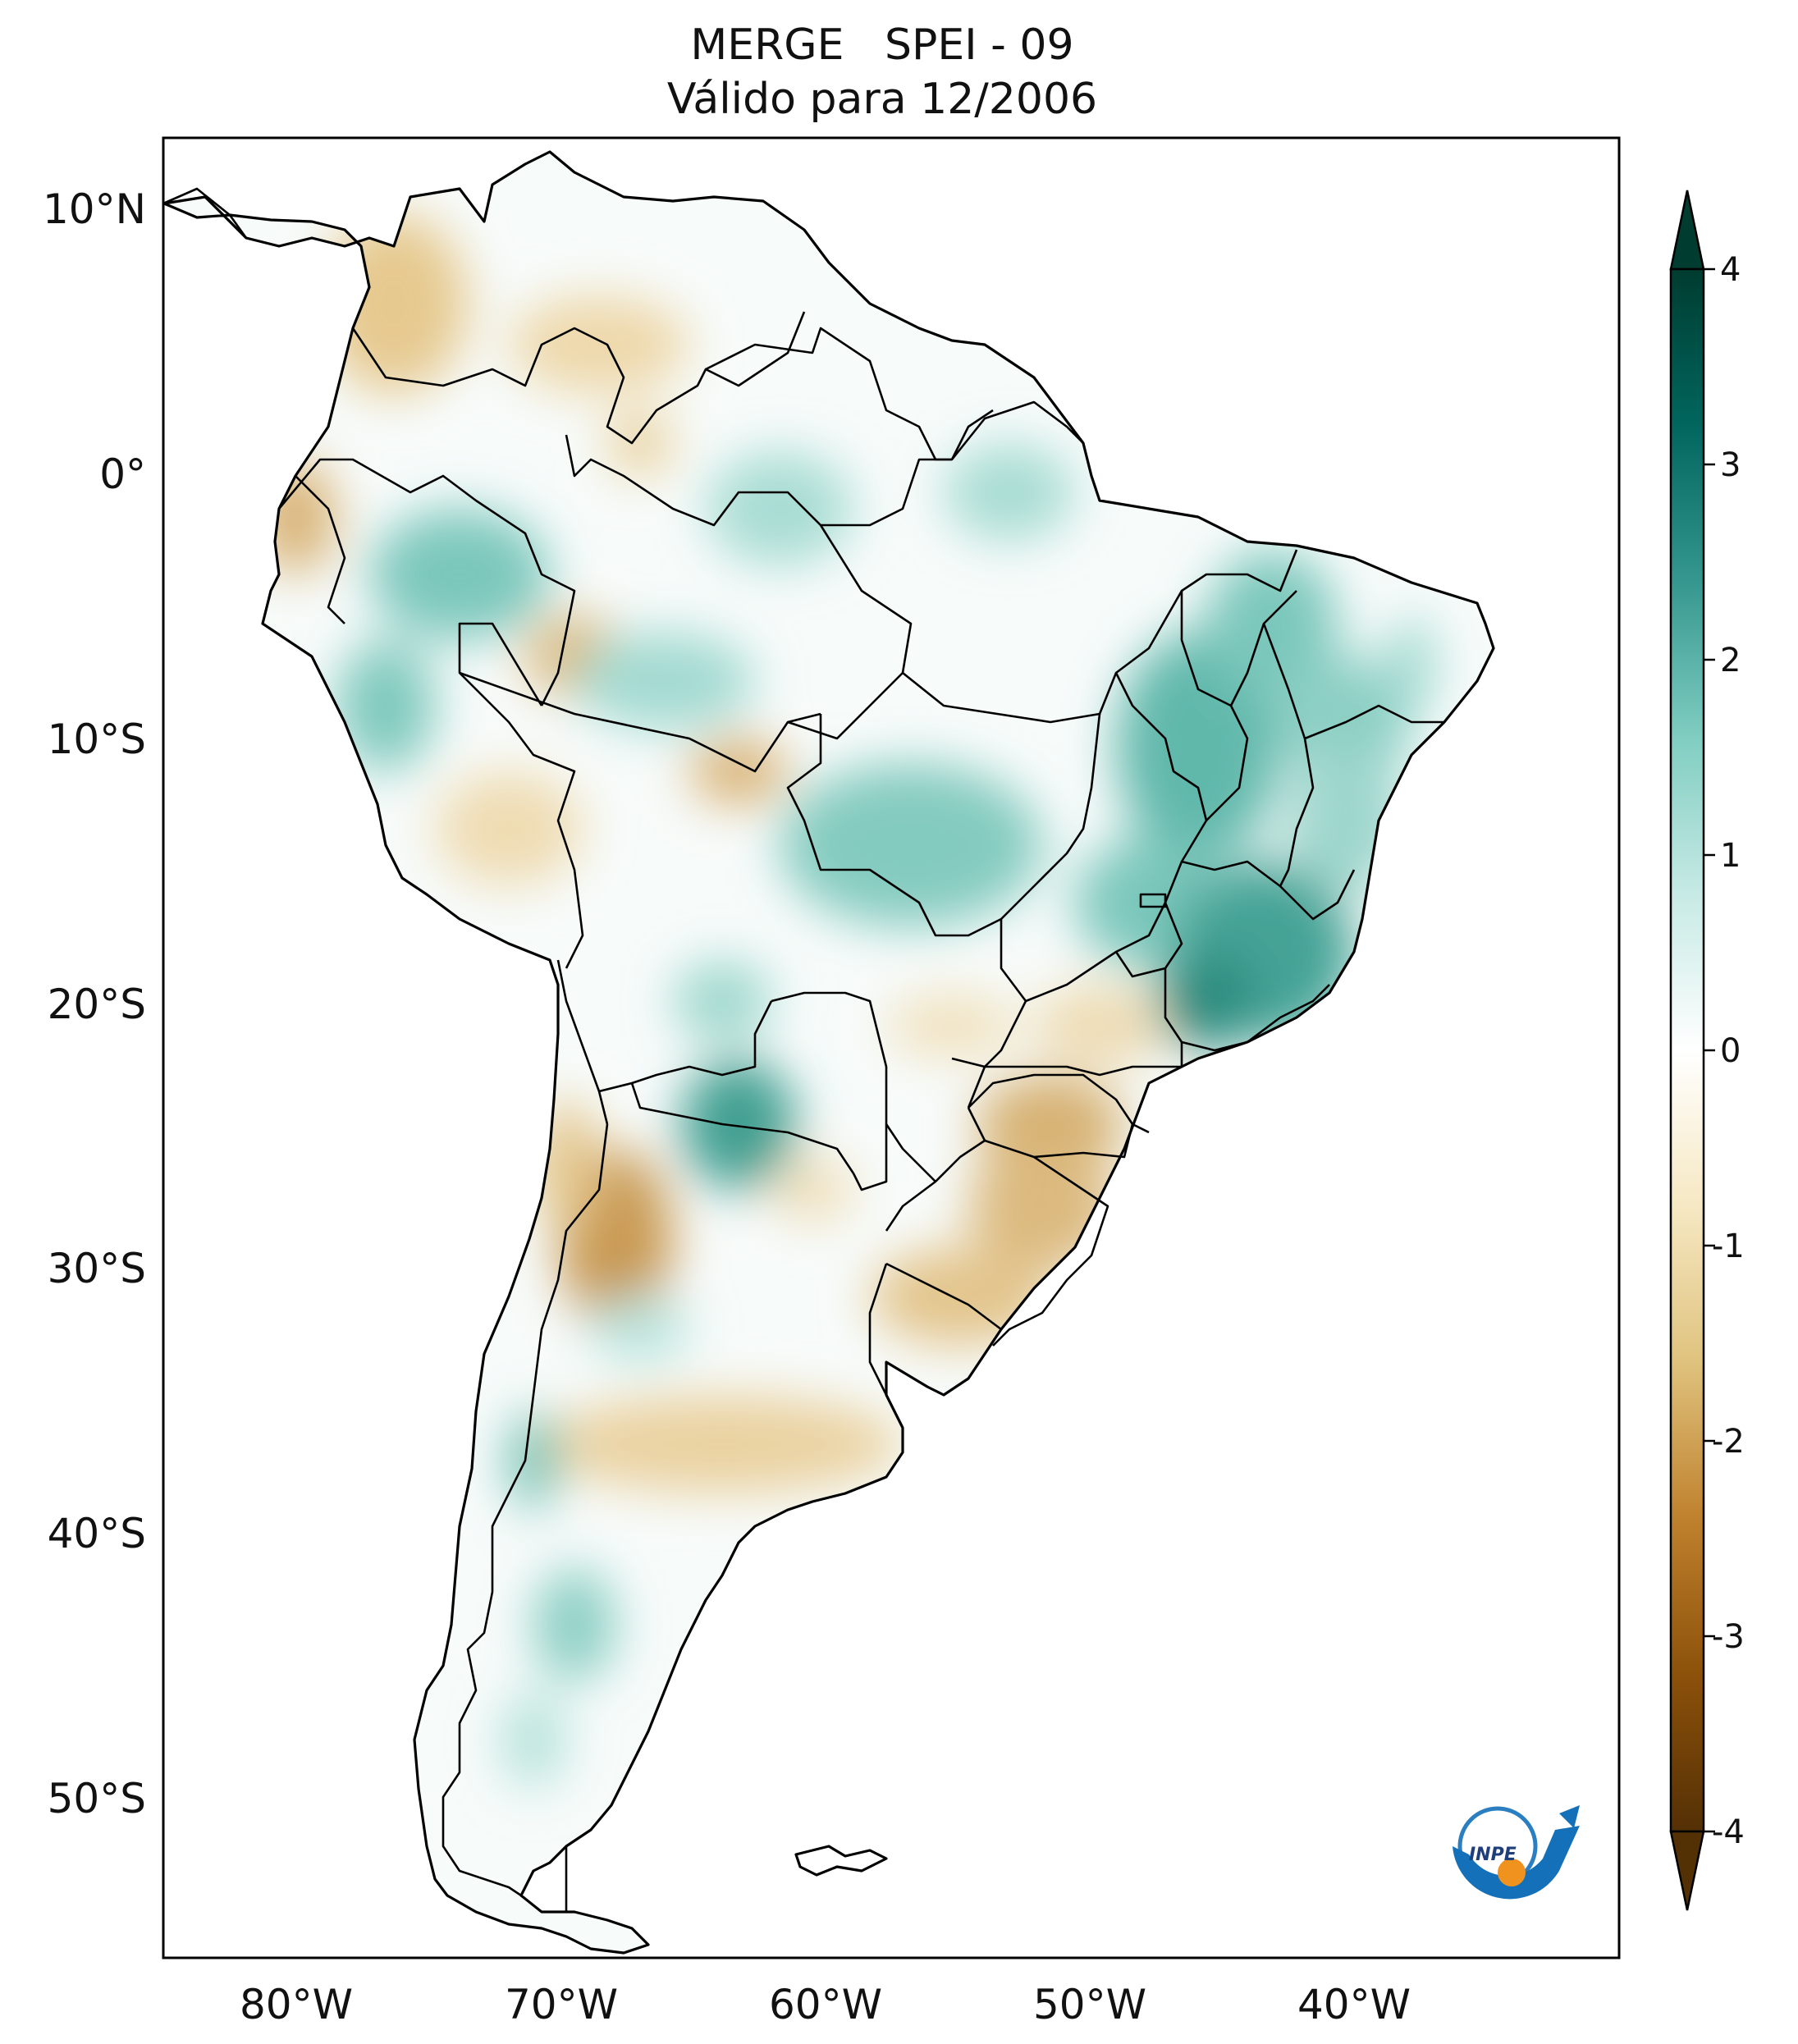  Describe the element at coordinates (1730, 660) in the screenshot. I see `colorbar-label-2: 2` at that location.